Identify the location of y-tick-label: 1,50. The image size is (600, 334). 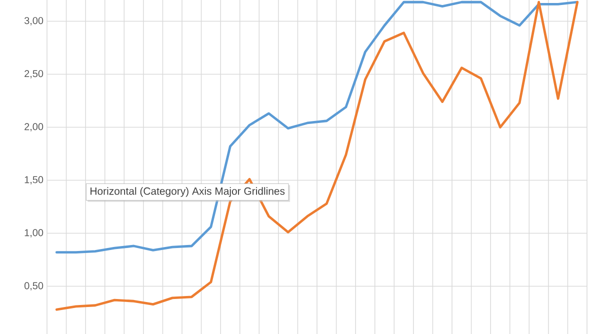
(34, 180).